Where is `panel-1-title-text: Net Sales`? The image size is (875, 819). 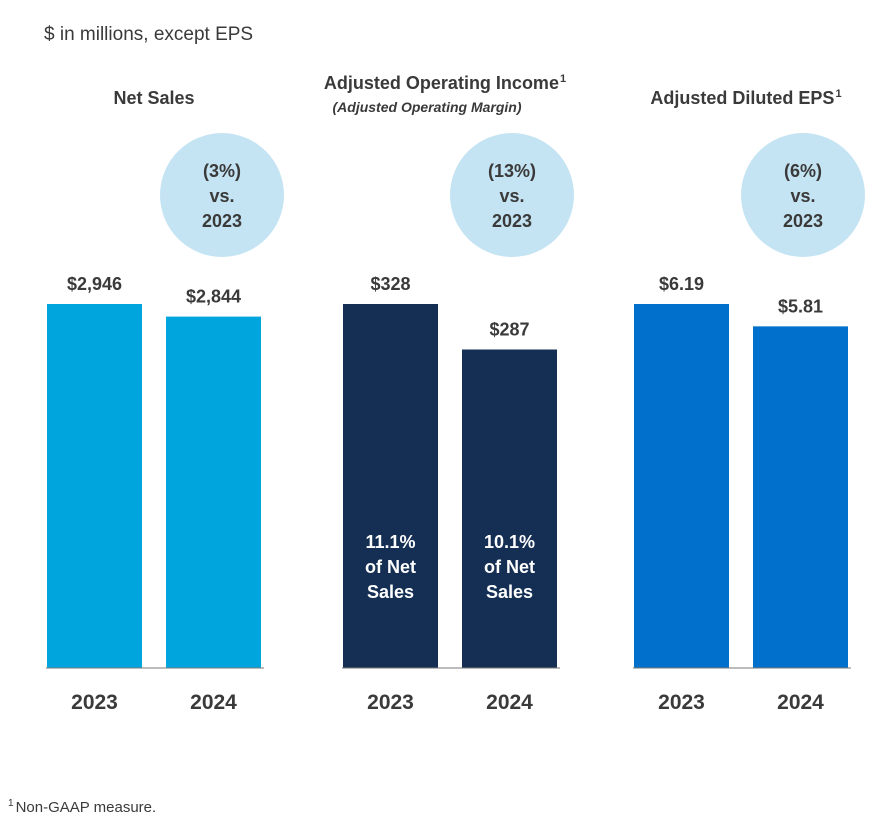 panel-1-title-text: Net Sales is located at coordinates (153, 98).